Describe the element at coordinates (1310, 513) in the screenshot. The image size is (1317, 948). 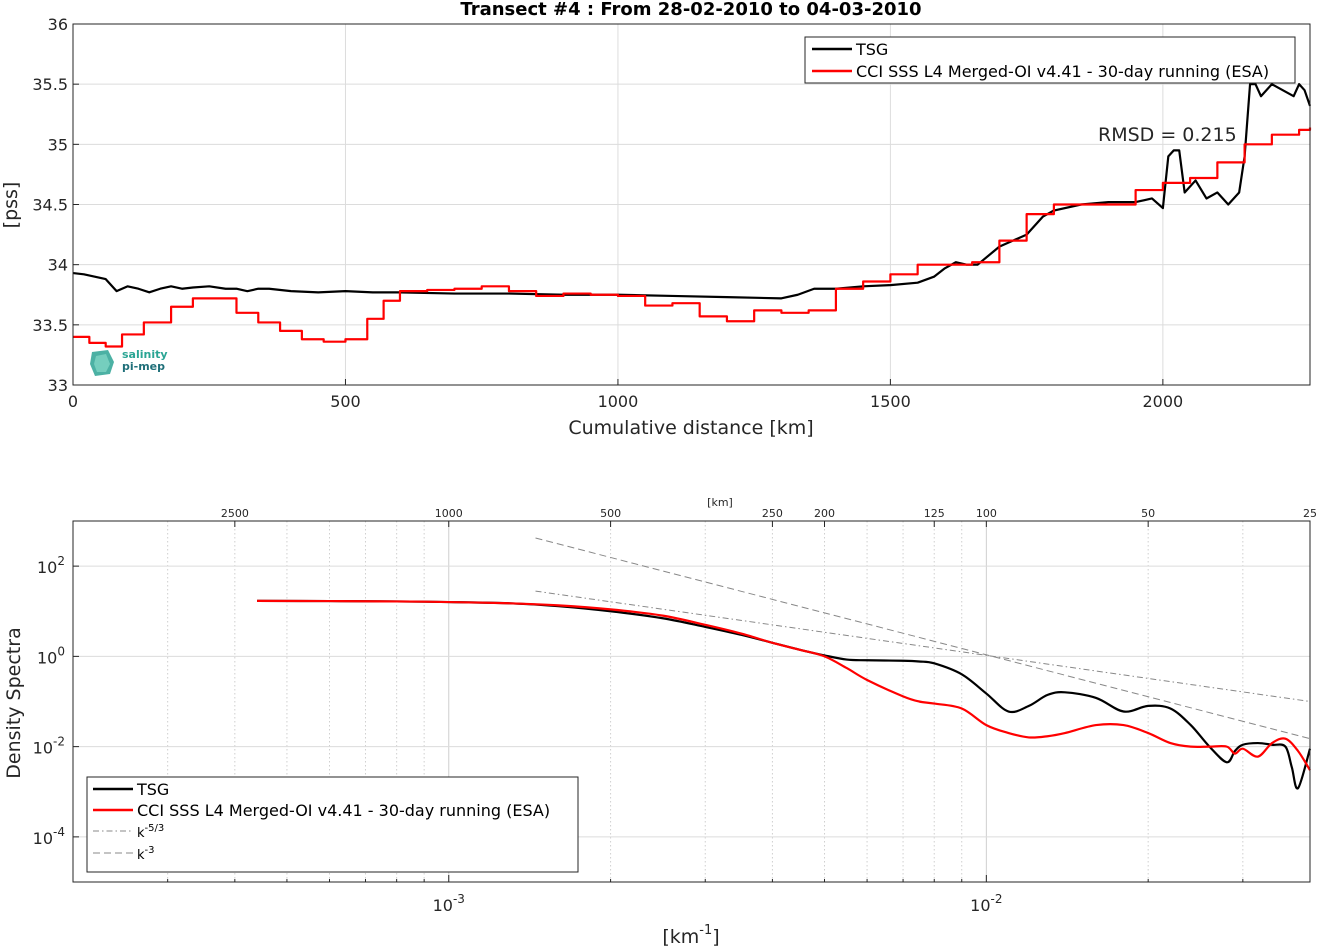
I see `bottom-top-tick-label: 25` at that location.